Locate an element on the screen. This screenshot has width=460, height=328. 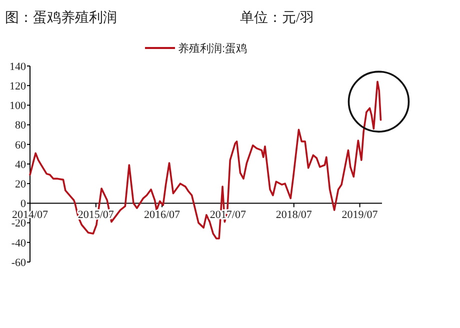
y-tick-label: 0 is located at coordinates (23, 204).